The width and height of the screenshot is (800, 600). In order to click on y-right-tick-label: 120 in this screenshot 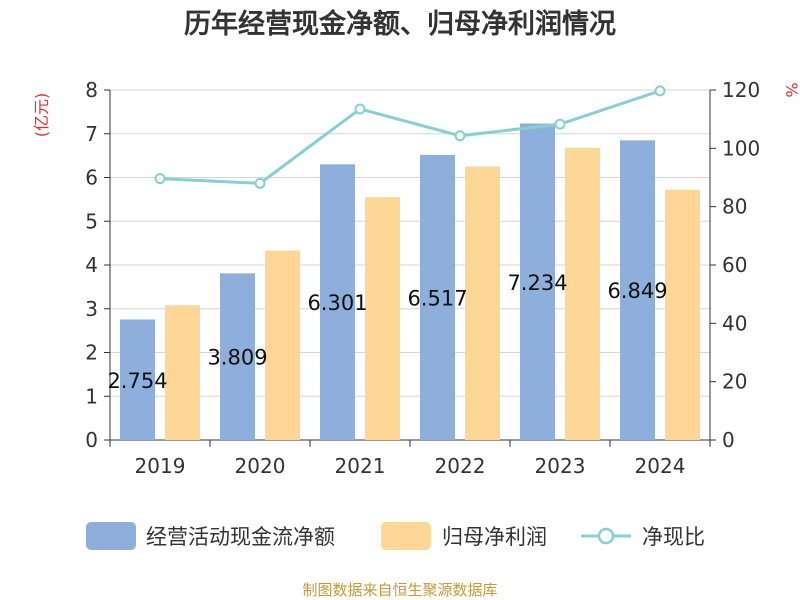, I will do `click(741, 90)`.